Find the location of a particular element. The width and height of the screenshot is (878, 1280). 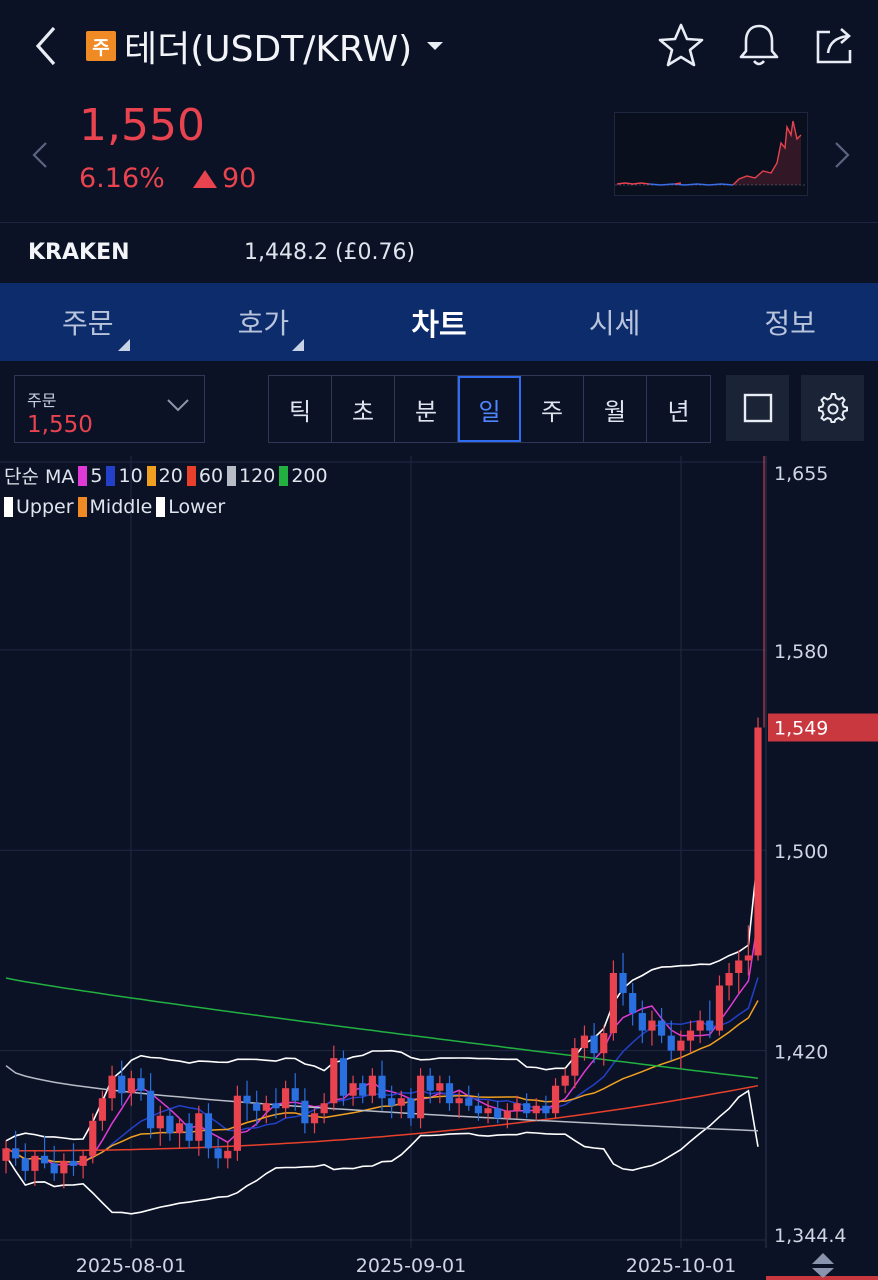

tab-quotes: 시세 is located at coordinates (615, 322).